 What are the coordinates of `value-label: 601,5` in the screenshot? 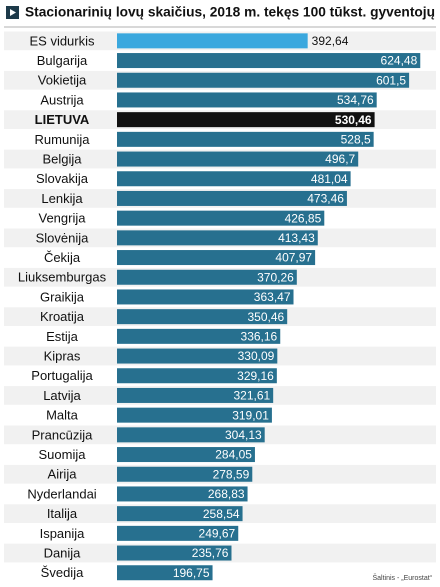 It's located at (391, 80).